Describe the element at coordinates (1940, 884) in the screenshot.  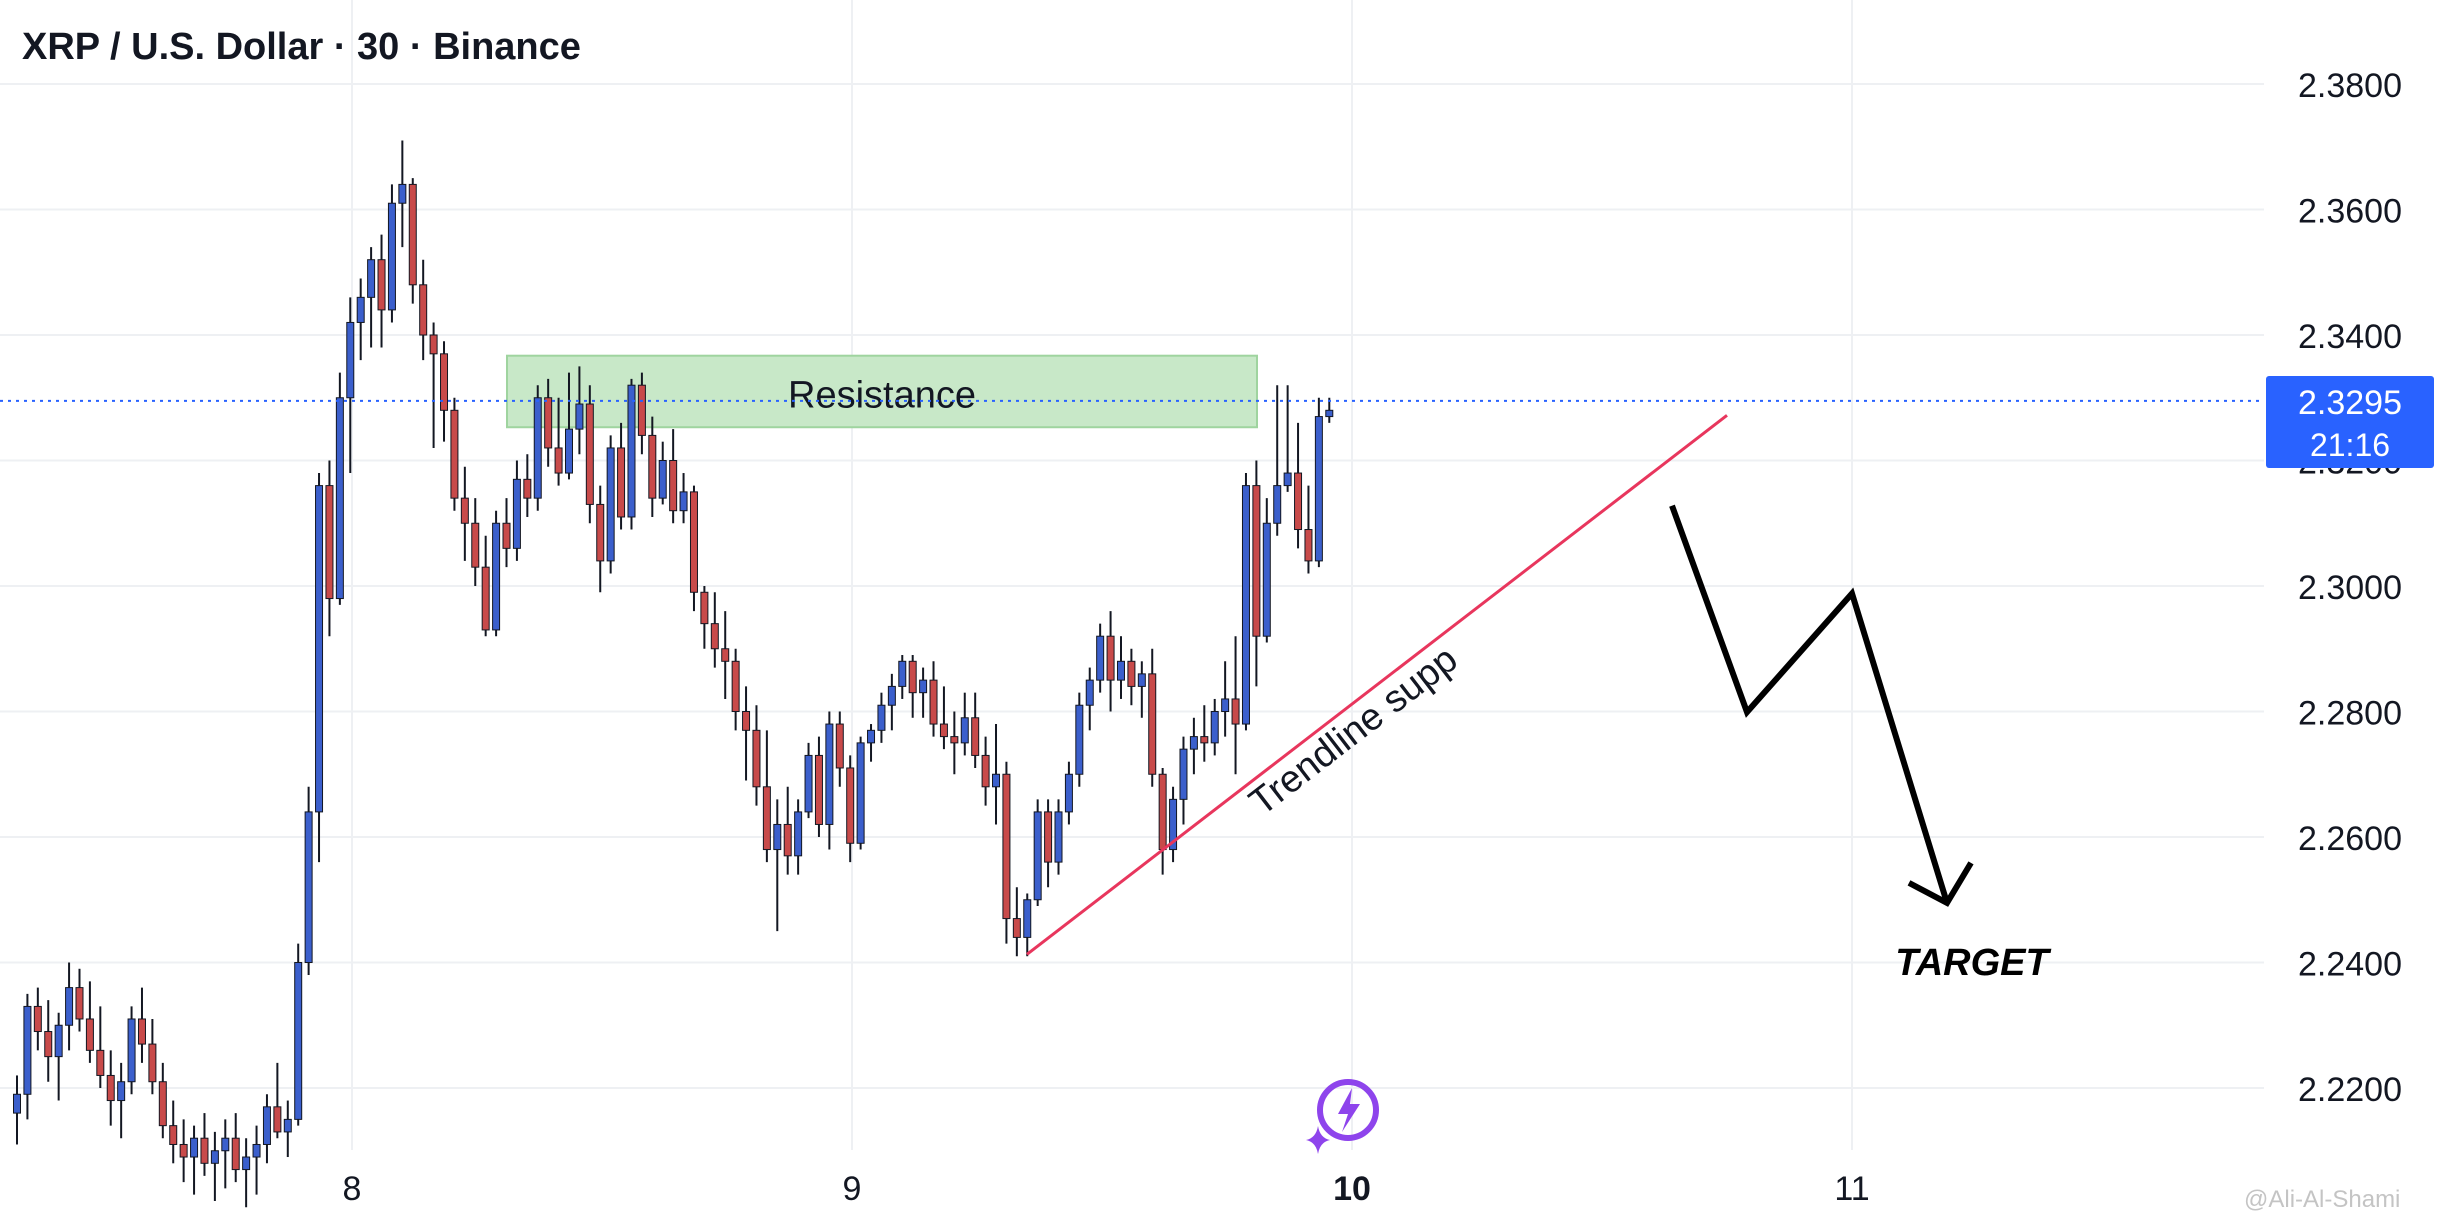
I see `arrow-head` at that location.